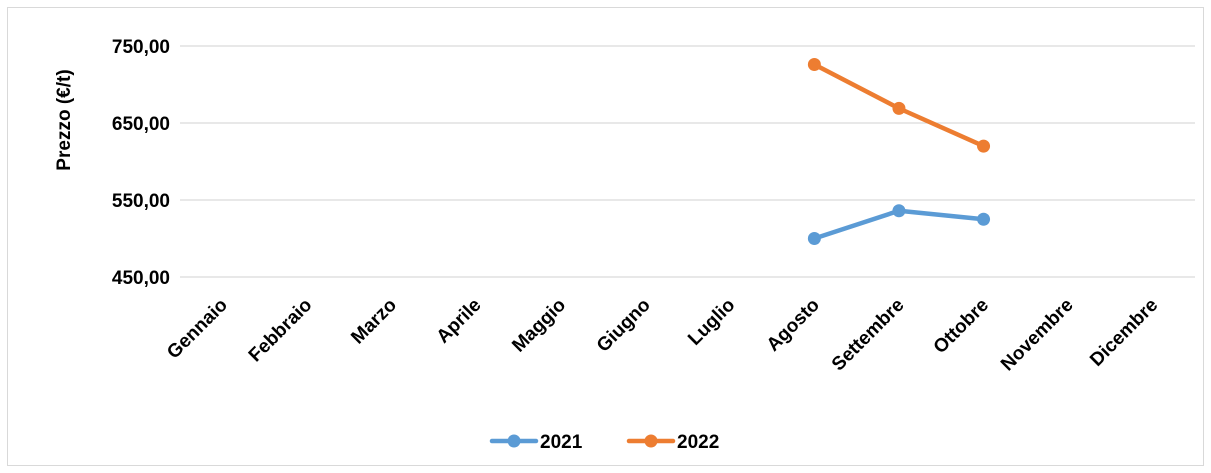  Describe the element at coordinates (561, 442) in the screenshot. I see `legend-label: 2021` at that location.